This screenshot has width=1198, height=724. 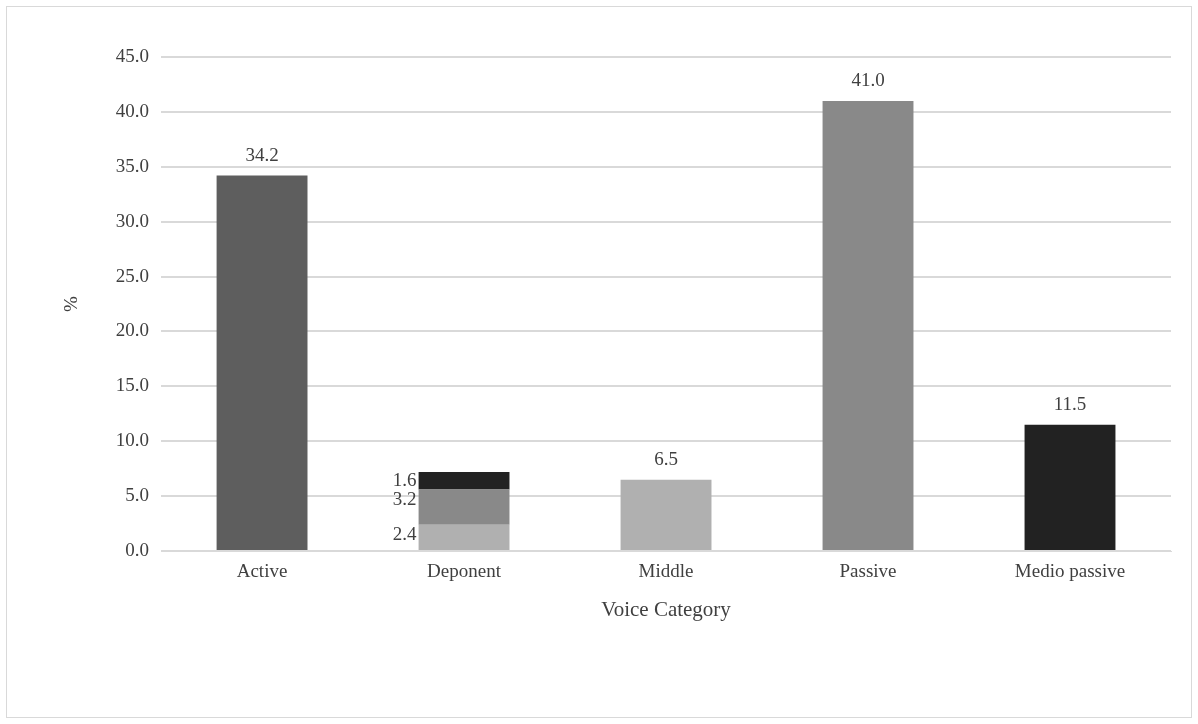 What do you see at coordinates (132, 165) in the screenshot?
I see `y-tick-label: 35.0` at bounding box center [132, 165].